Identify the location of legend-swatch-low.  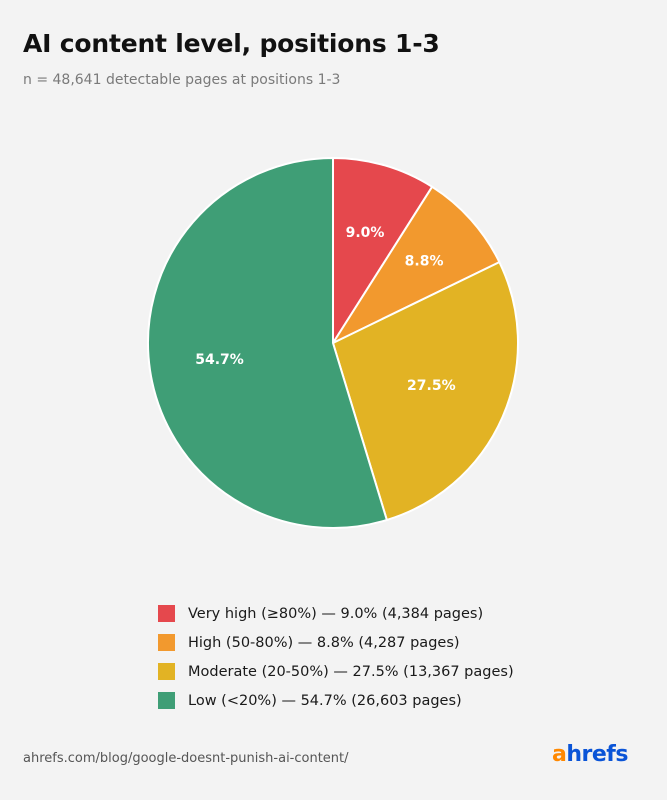
(166, 700).